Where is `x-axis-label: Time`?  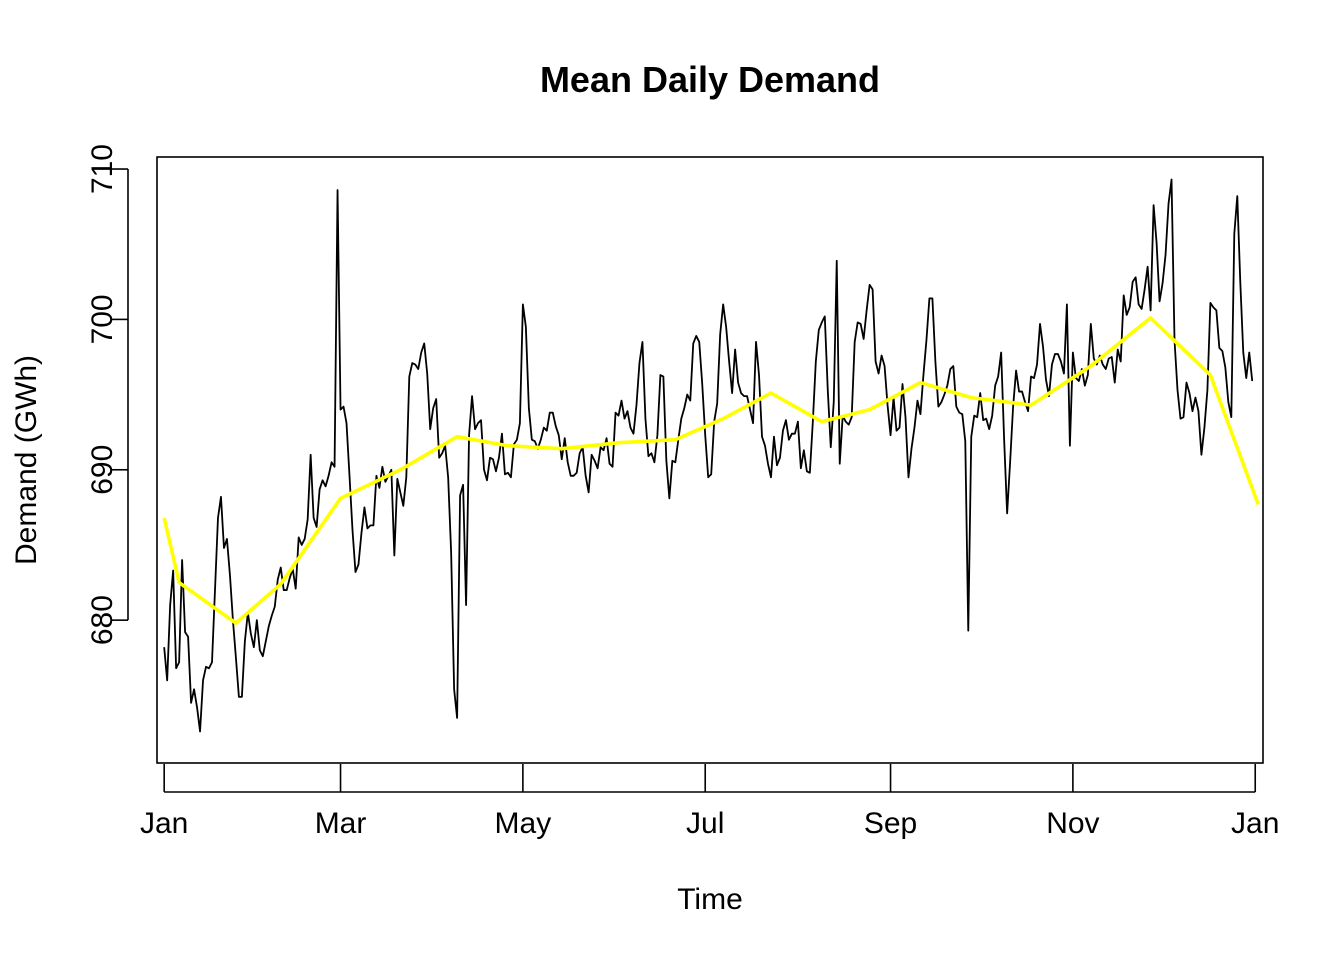 x-axis-label: Time is located at coordinates (710, 899).